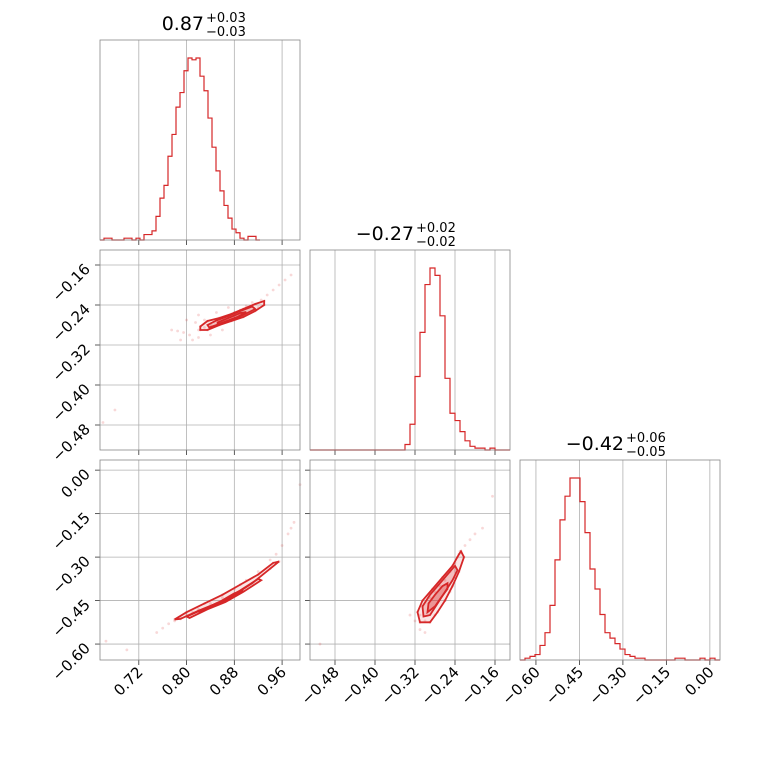 The height and width of the screenshot is (760, 760). What do you see at coordinates (646, 452) in the screenshot?
I see `title-minus-error: −0.05` at bounding box center [646, 452].